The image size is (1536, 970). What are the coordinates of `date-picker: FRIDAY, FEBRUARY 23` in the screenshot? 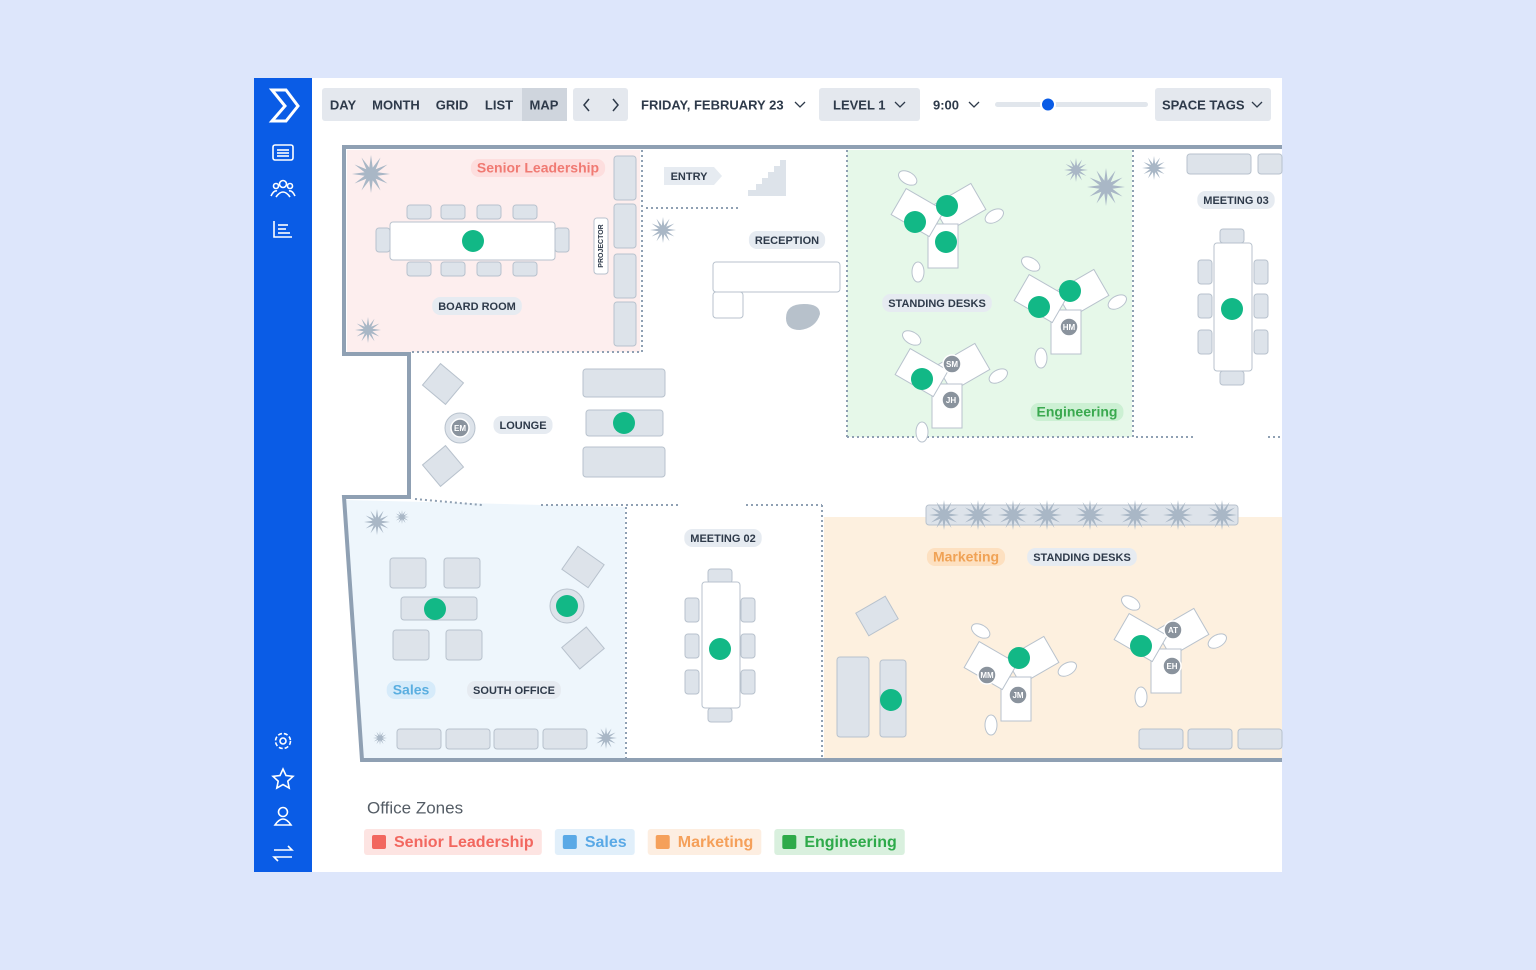 It's located at (712, 104).